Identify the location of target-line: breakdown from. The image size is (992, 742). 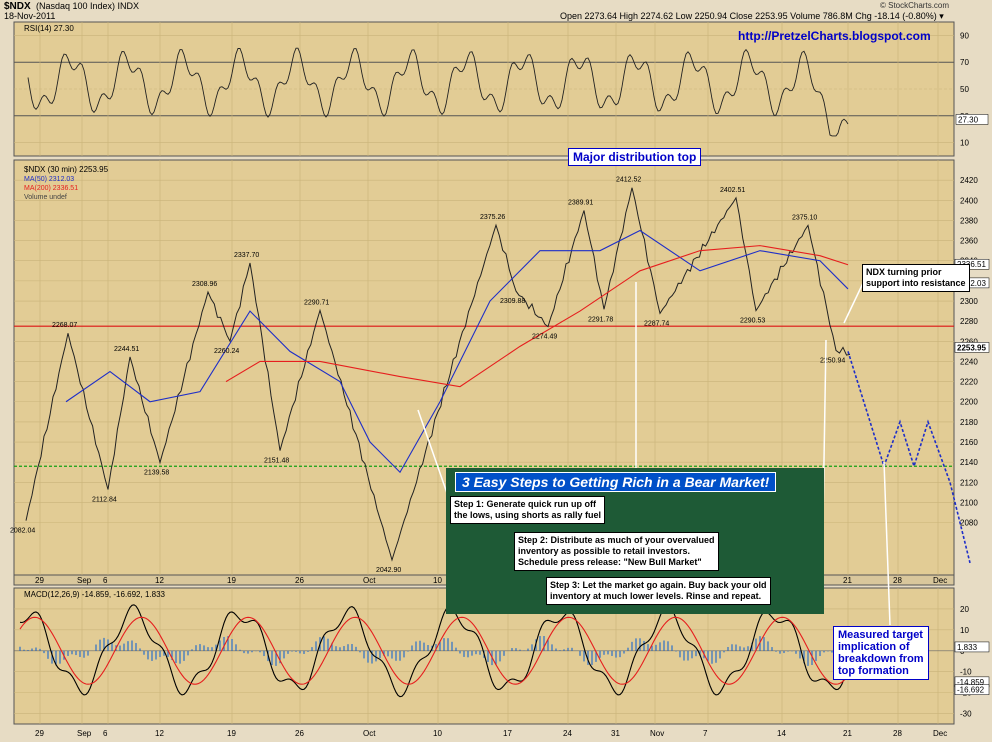
(881, 659).